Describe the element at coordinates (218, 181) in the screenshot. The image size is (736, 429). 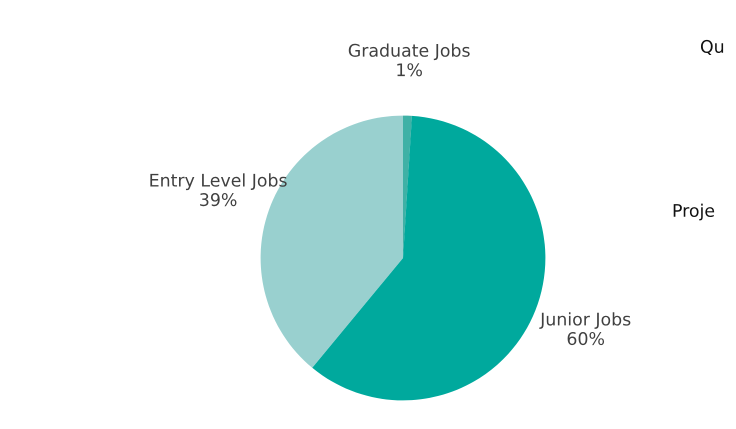
I see `slice-label: Entry Level Jobs` at that location.